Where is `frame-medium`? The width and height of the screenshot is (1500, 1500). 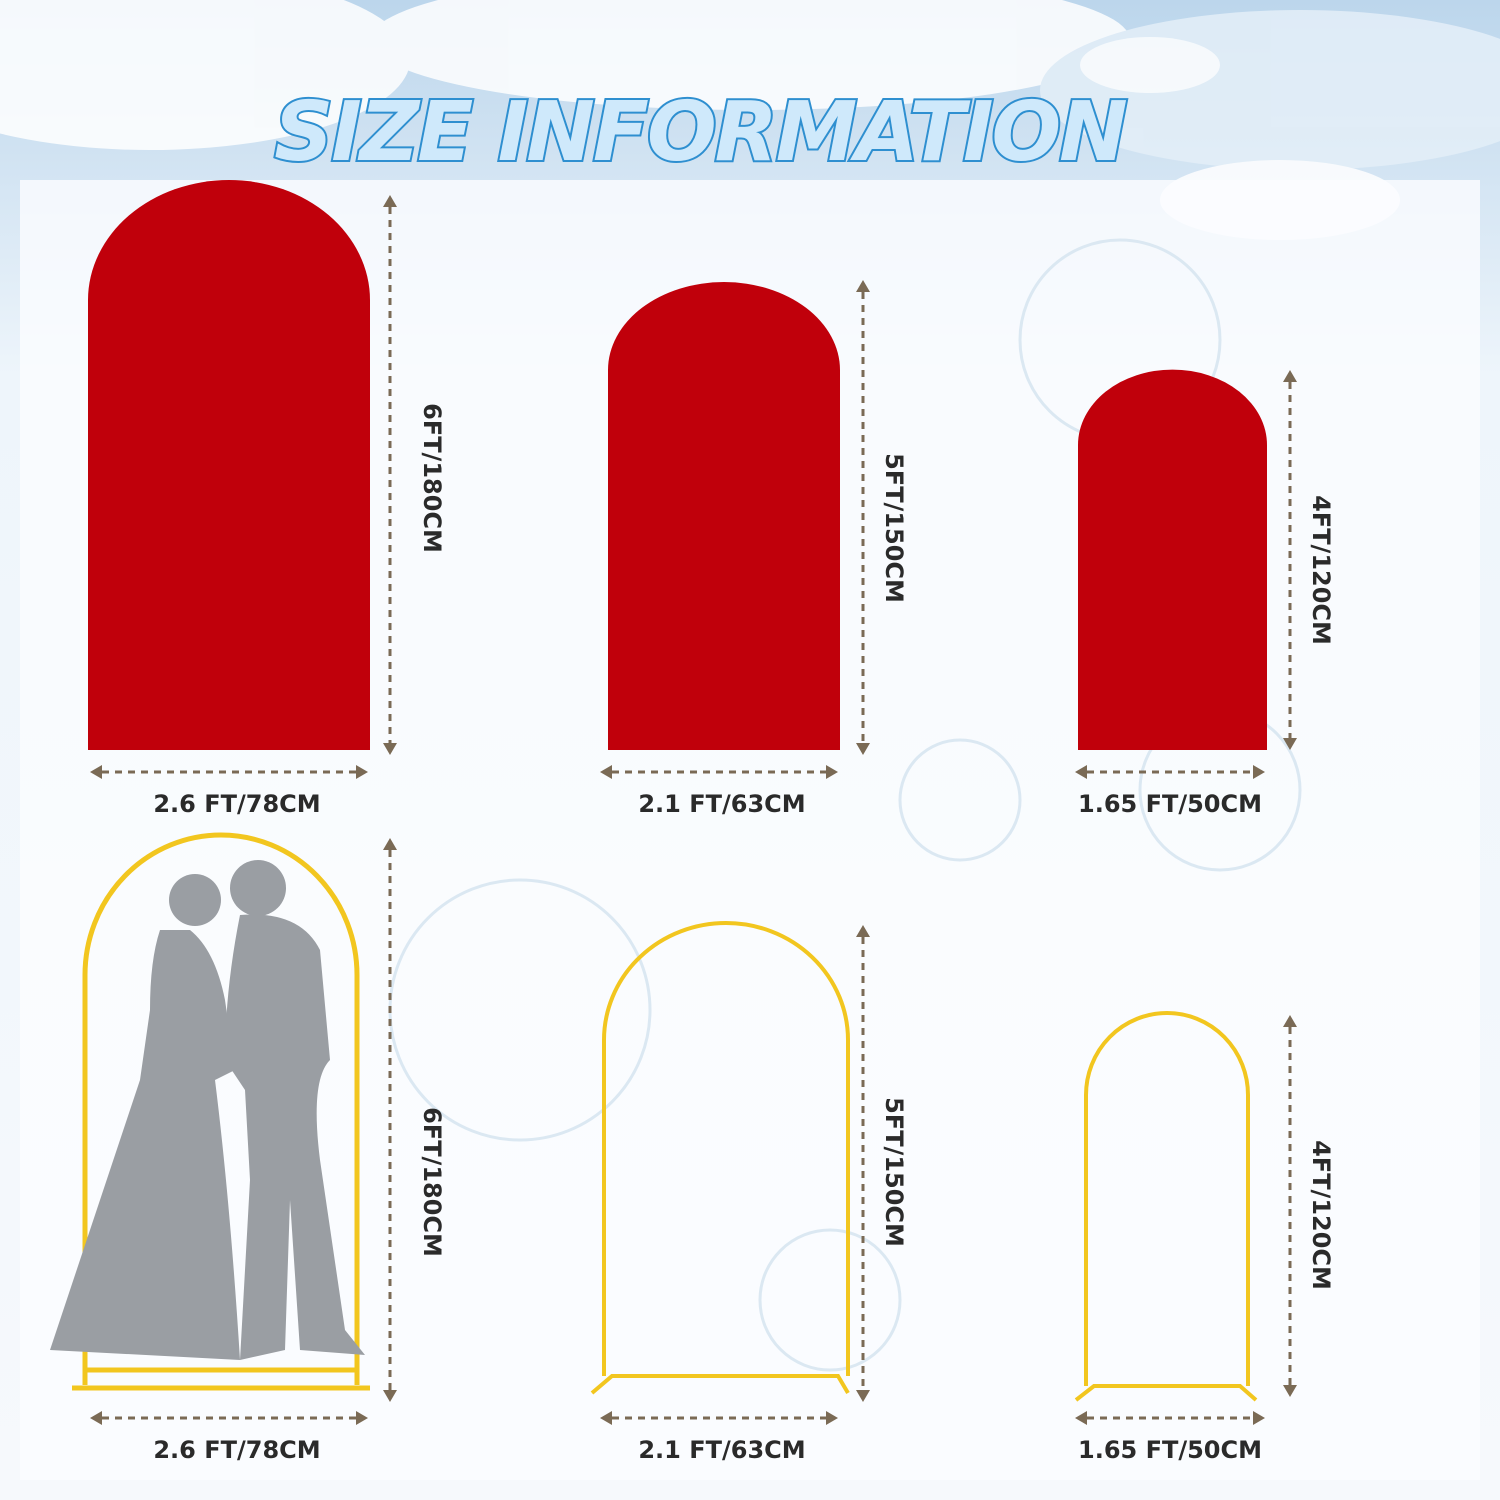 frame-medium is located at coordinates (720, 1158).